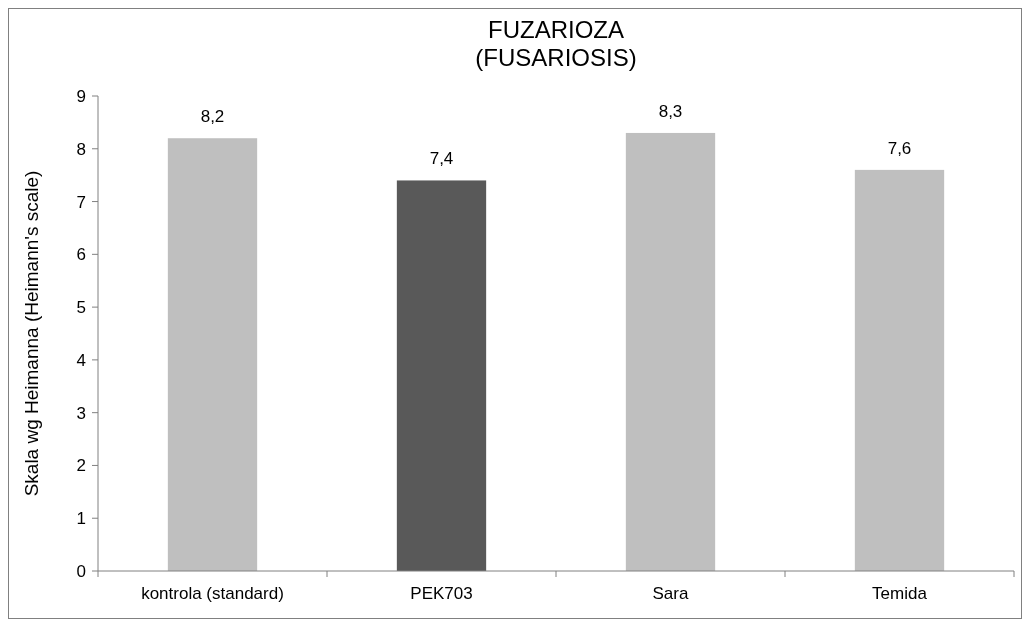 This screenshot has width=1030, height=627. What do you see at coordinates (81, 360) in the screenshot?
I see `y-tick-label: 4` at bounding box center [81, 360].